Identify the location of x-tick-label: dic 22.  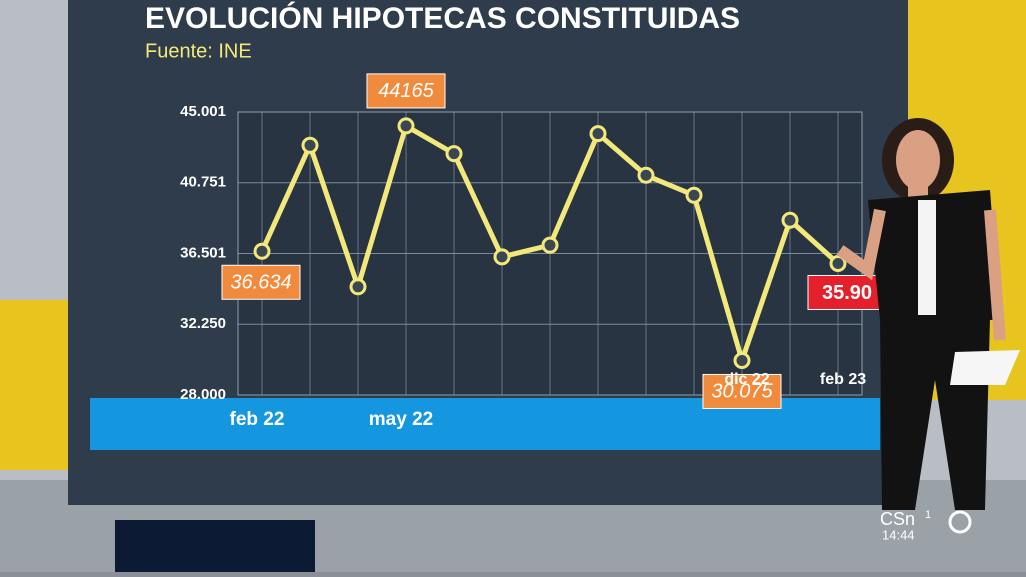
(746, 379).